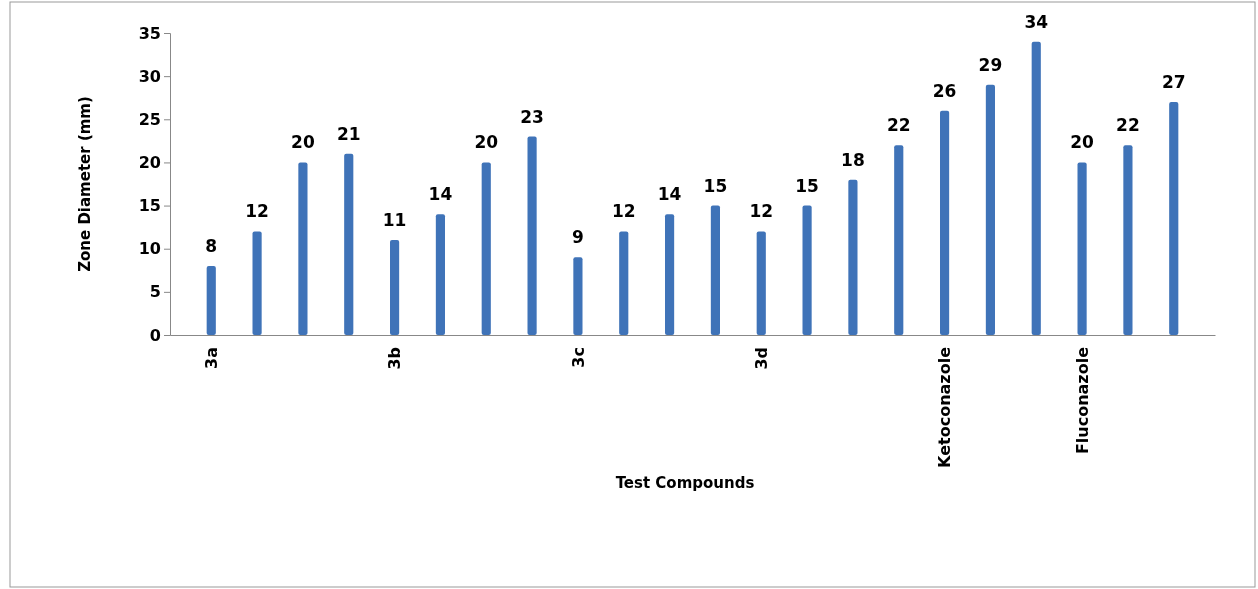  What do you see at coordinates (990, 64) in the screenshot?
I see `data-label: 29` at bounding box center [990, 64].